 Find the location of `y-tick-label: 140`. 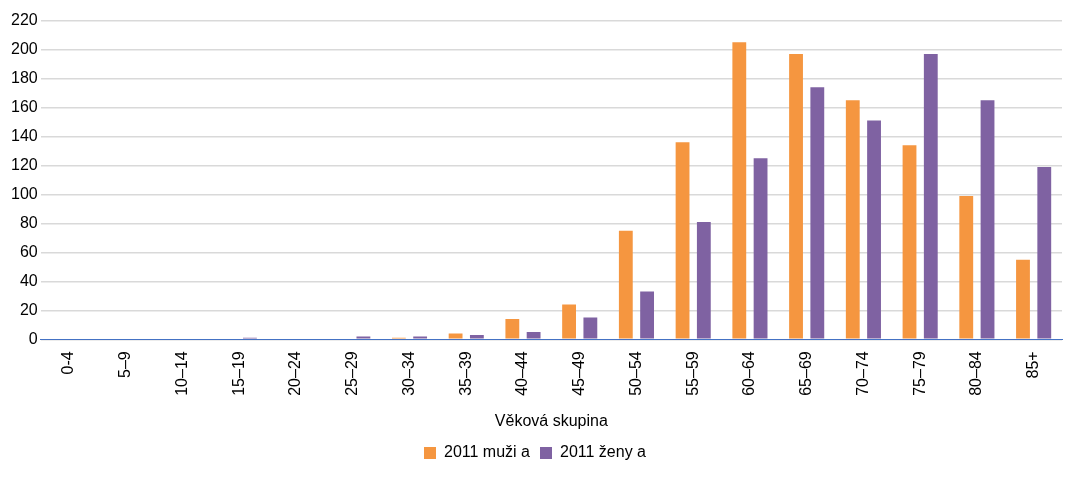

y-tick-label: 140 is located at coordinates (24, 135).